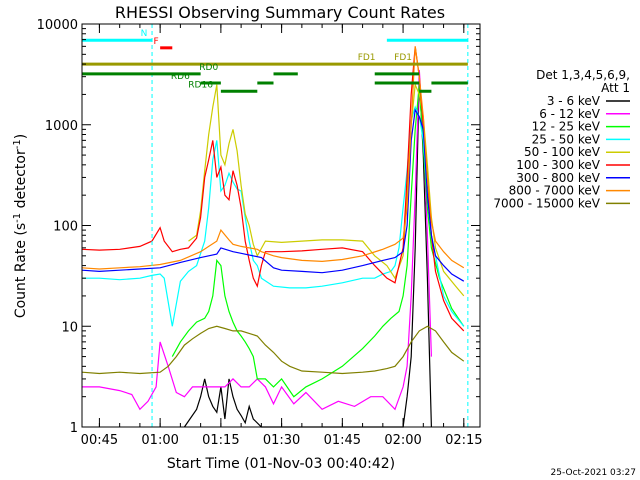  I want to click on legend-label-6-12-kev: 6 - 12 keV, so click(570, 114).